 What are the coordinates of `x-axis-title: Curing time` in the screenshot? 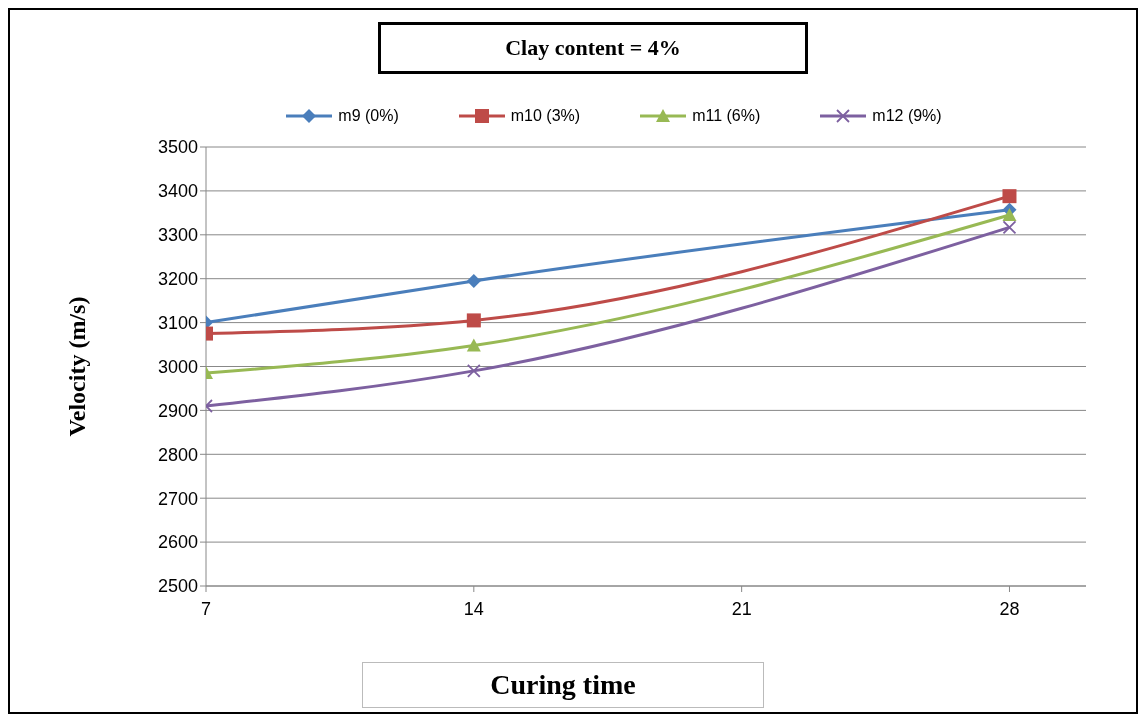 It's located at (563, 685).